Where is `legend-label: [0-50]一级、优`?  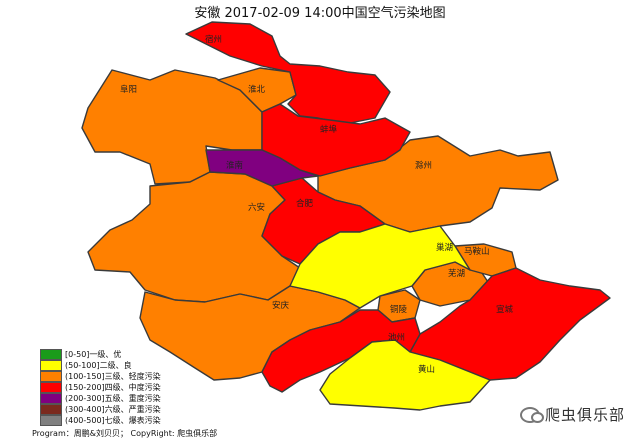
legend-label: [0-50]一级、优 is located at coordinates (93, 354).